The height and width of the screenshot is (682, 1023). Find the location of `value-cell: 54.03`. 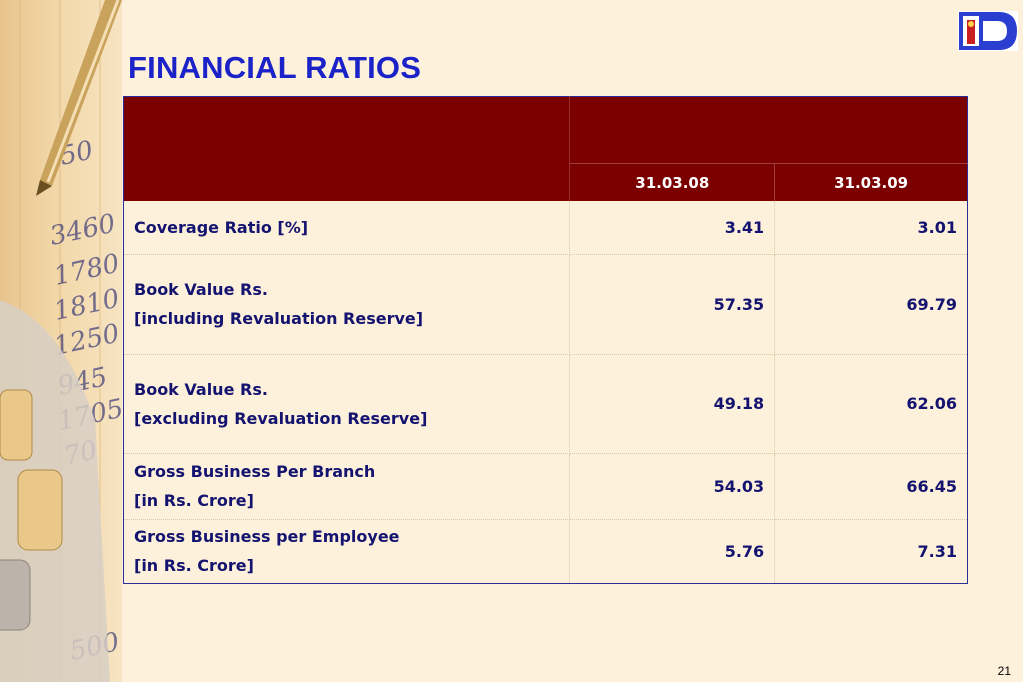

value-cell: 54.03 is located at coordinates (672, 486).